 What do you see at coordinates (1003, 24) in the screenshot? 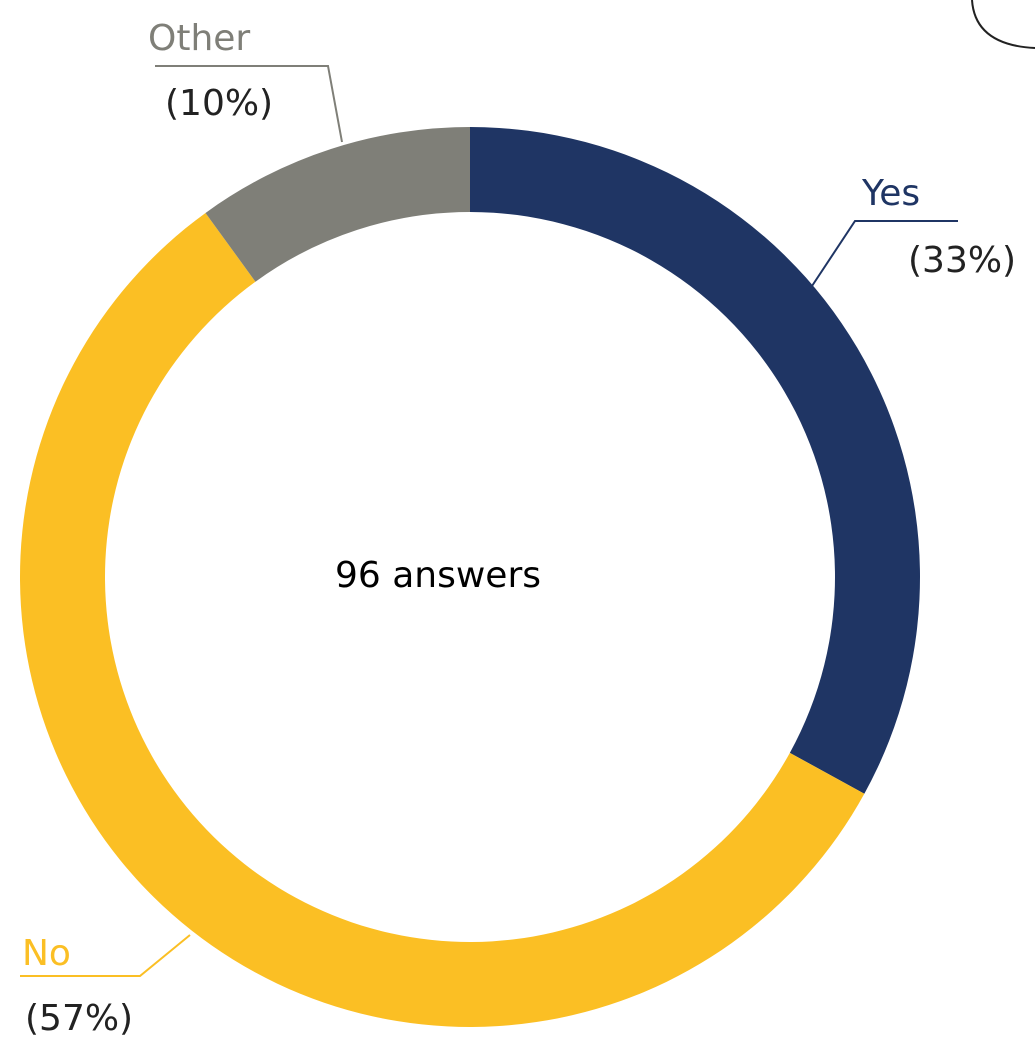
I see `decoration-arc` at bounding box center [1003, 24].